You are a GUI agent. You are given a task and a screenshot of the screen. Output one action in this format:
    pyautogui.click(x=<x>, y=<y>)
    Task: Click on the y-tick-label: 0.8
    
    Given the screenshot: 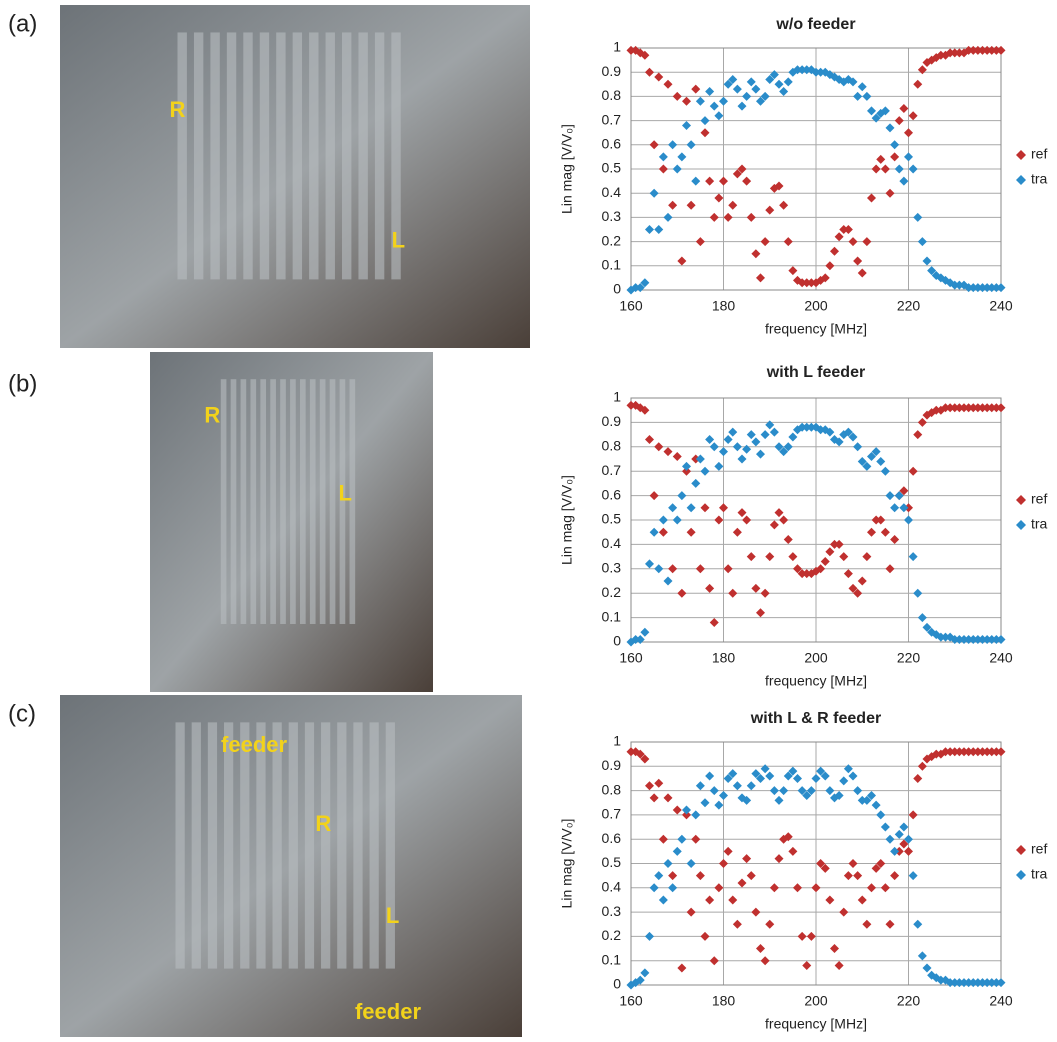 What is the action you would take?
    pyautogui.click(x=612, y=446)
    